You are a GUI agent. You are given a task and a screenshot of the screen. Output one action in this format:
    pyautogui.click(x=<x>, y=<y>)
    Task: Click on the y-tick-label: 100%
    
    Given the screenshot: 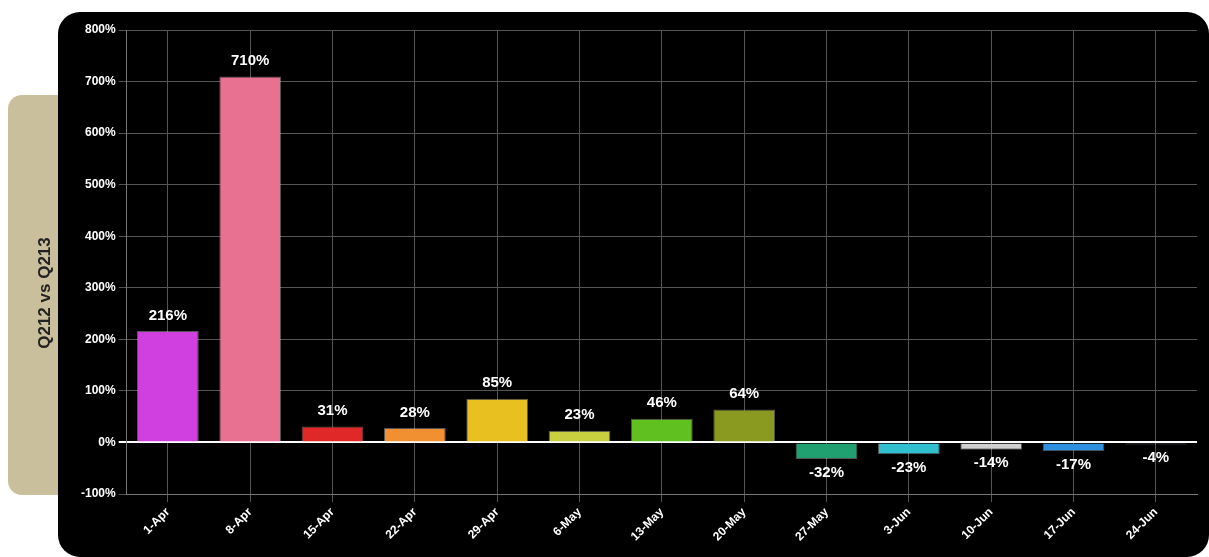 What is the action you would take?
    pyautogui.click(x=100, y=390)
    